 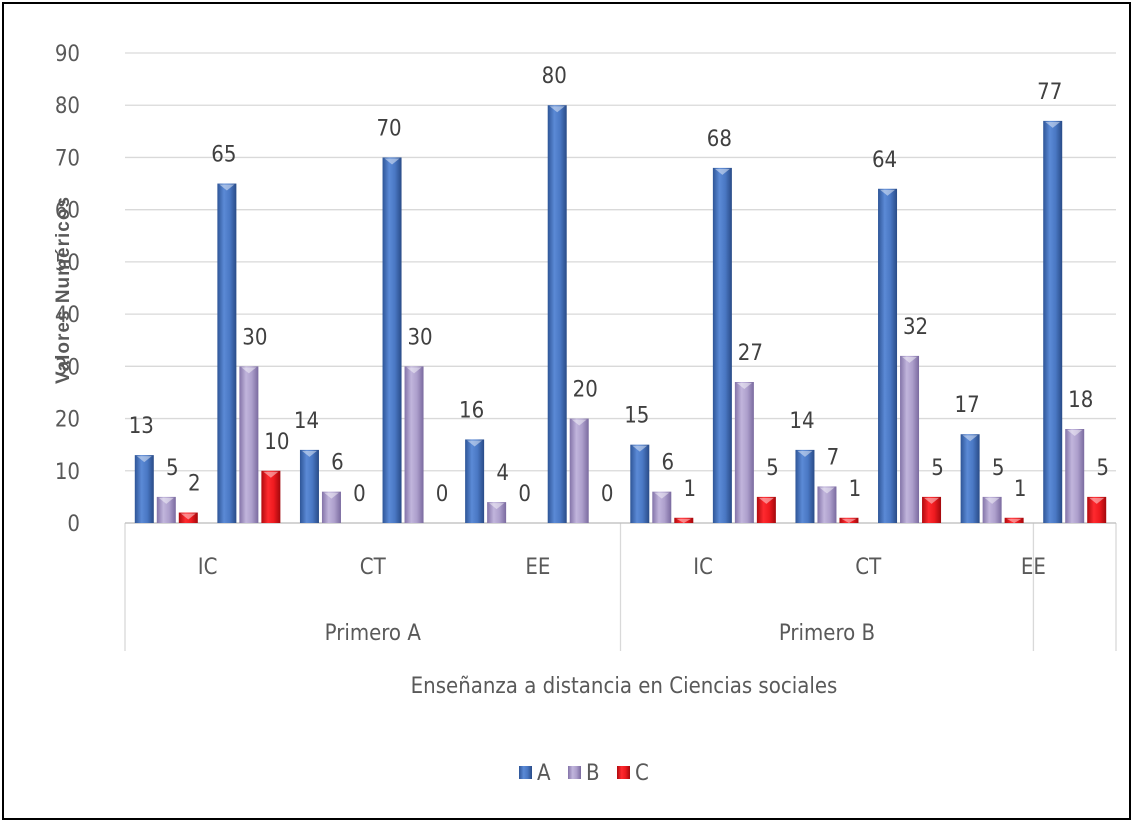 I want to click on data-label: 16, so click(x=471, y=410).